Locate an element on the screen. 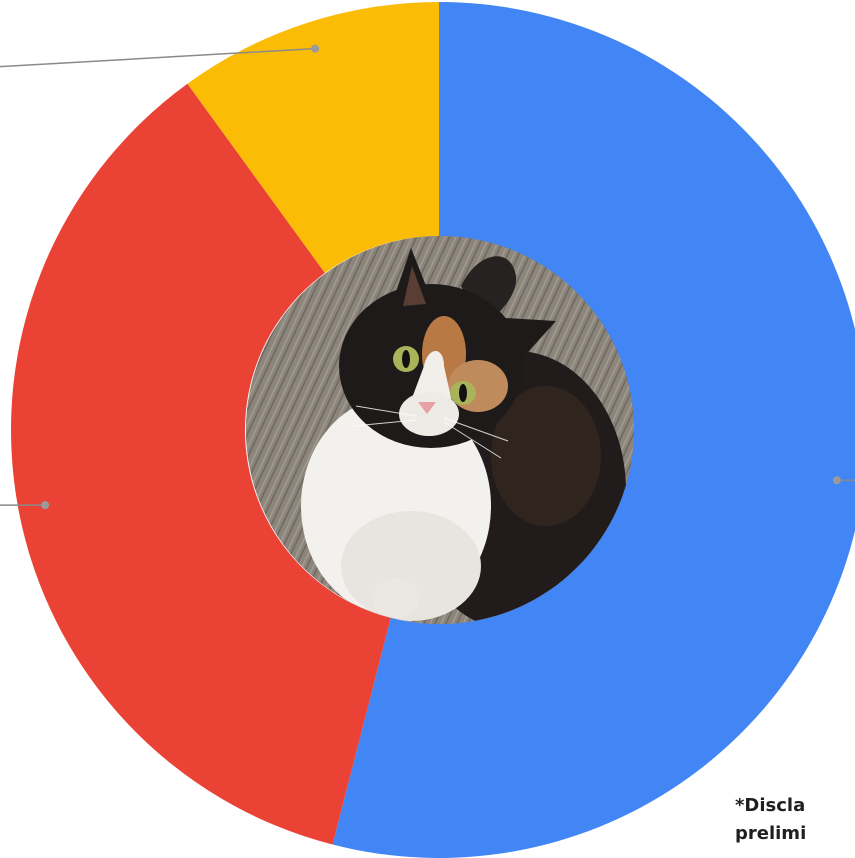 This screenshot has height=858, width=855. disclaimer-line-2: prelimi is located at coordinates (771, 833).